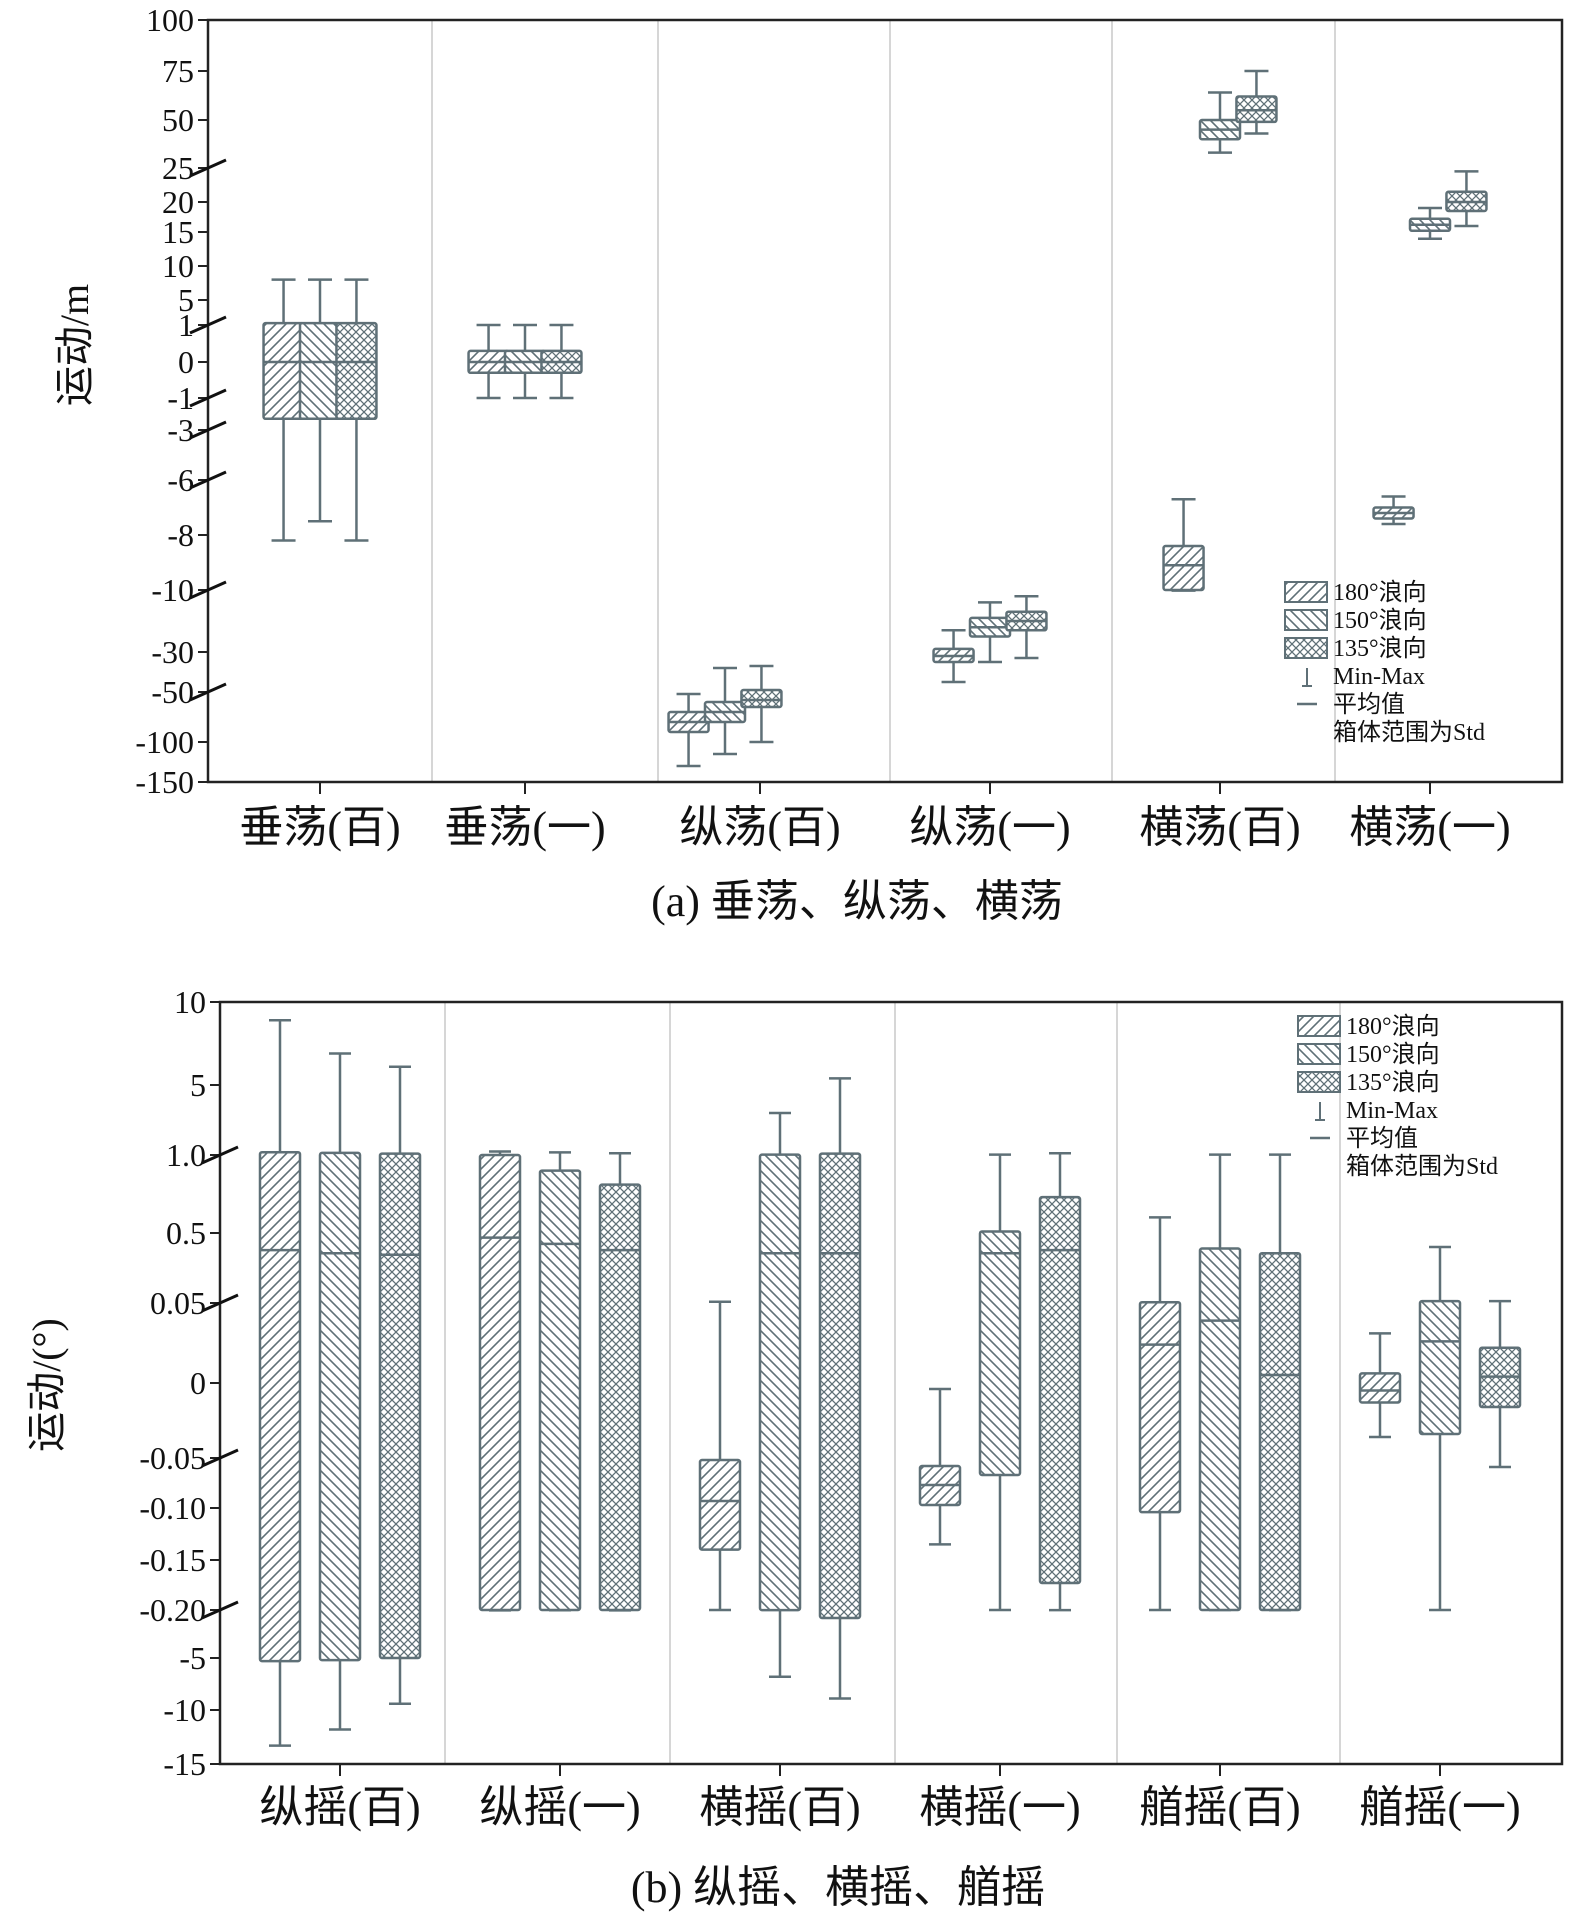 This screenshot has height=1924, width=1575. I want to click on y-tick-label: 100, so click(170, 20).